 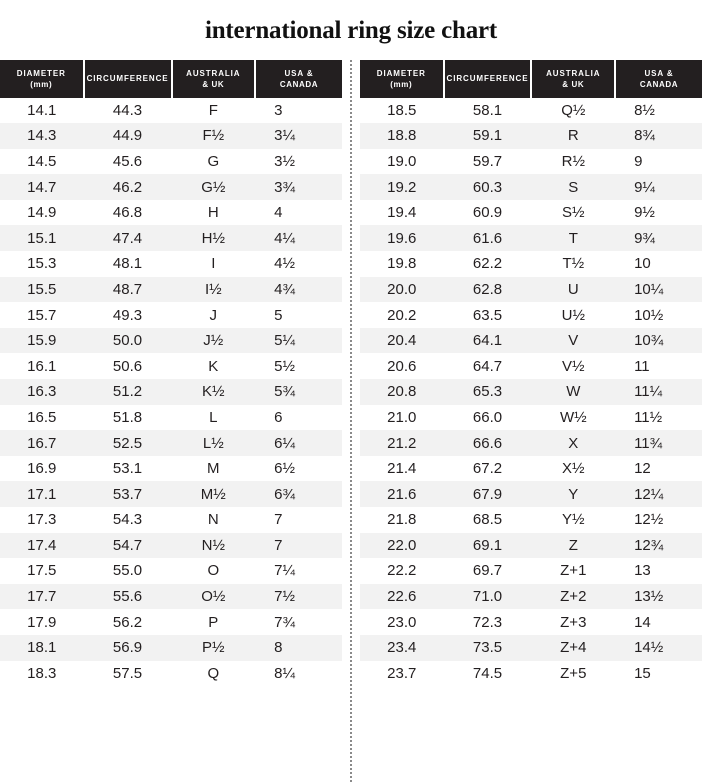 What do you see at coordinates (402, 417) in the screenshot?
I see `cell-diameter: 21.0` at bounding box center [402, 417].